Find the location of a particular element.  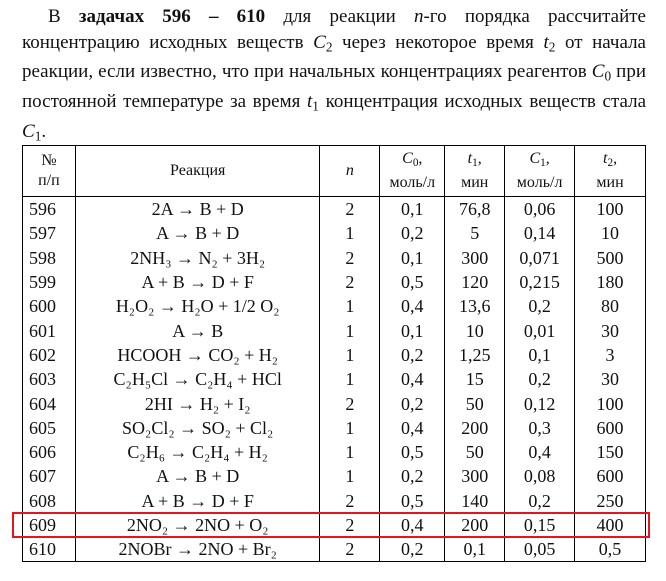

text-segment: В is located at coordinates (63, 16).